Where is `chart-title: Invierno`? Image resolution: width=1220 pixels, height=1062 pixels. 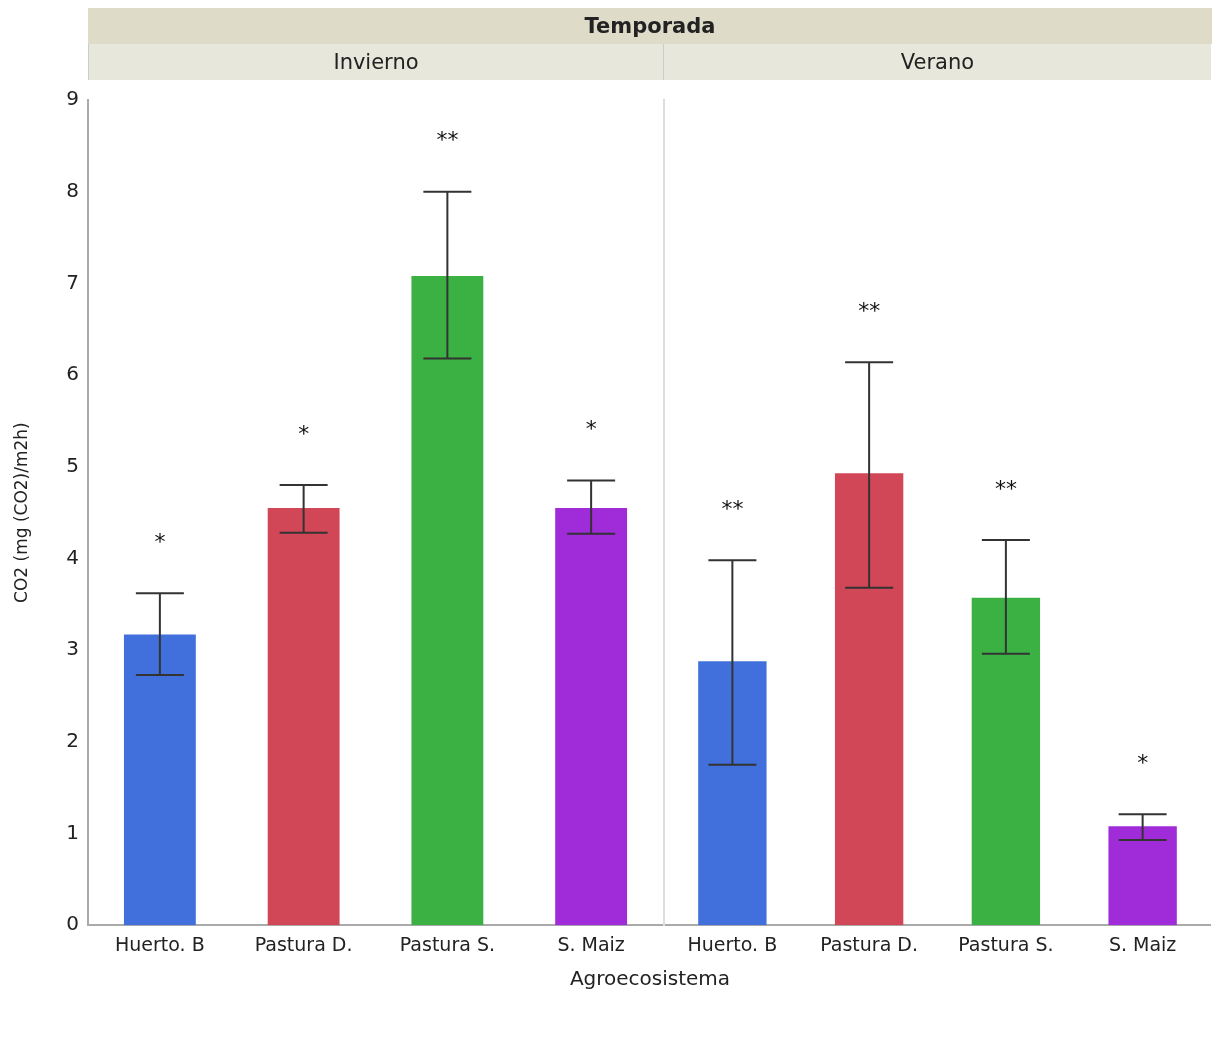
chart-title: Invierno is located at coordinates (376, 62).